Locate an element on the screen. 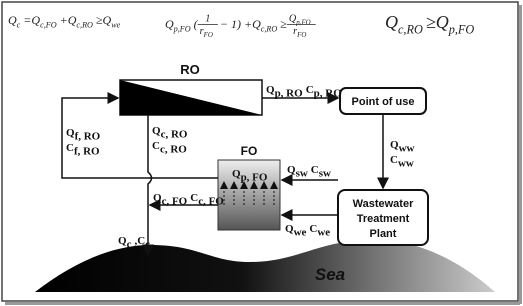 This screenshot has width=523, height=306. wwtp-label: Wastewater is located at coordinates (383, 204).